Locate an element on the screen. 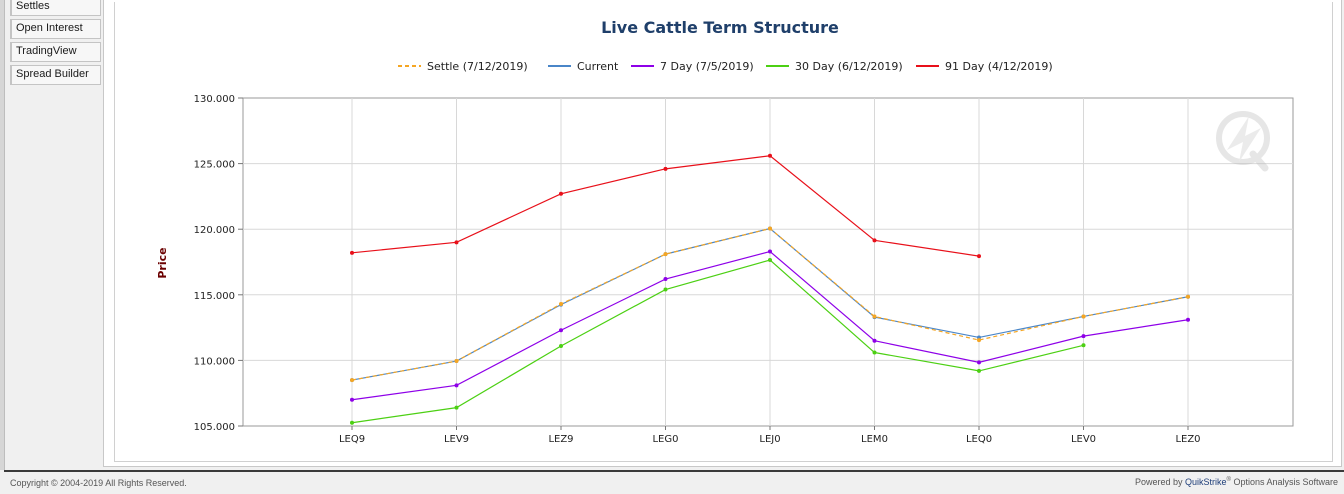 Image resolution: width=1344 pixels, height=494 pixels. legend-item: 91 Day (4/12/2019) is located at coordinates (984, 66).